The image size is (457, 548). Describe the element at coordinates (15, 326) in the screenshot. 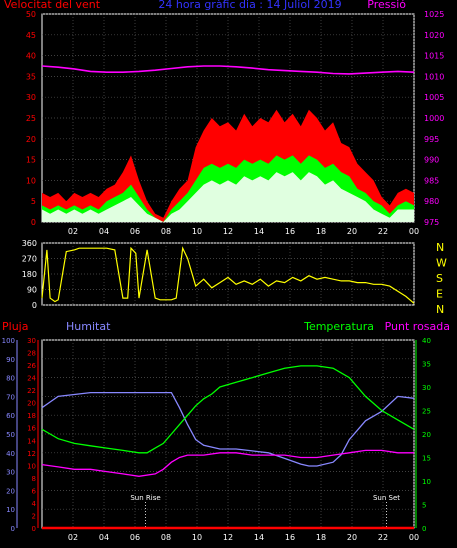

I see `rain-axis-label: Pluja` at that location.